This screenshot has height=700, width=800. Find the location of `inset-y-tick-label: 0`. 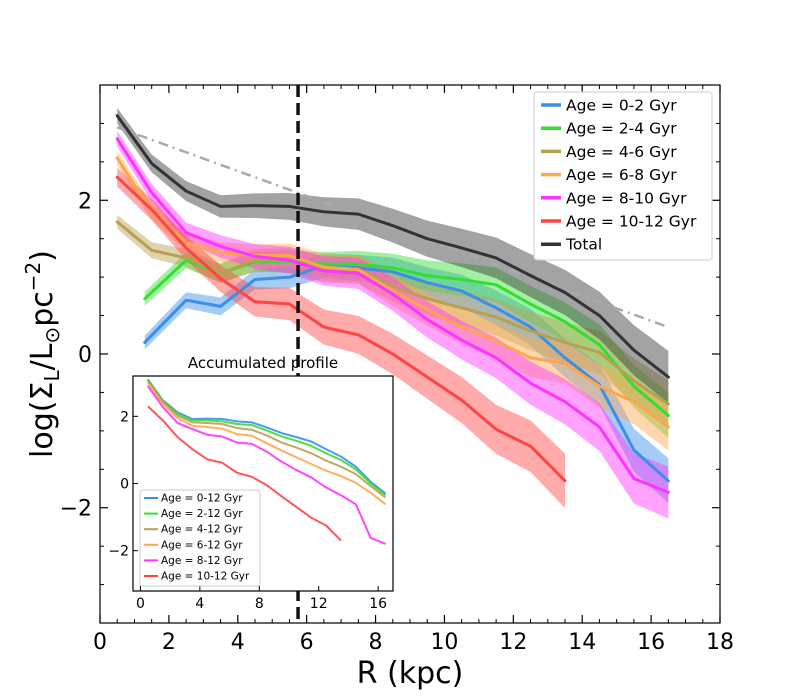

inset-y-tick-label: 0 is located at coordinates (124, 485).